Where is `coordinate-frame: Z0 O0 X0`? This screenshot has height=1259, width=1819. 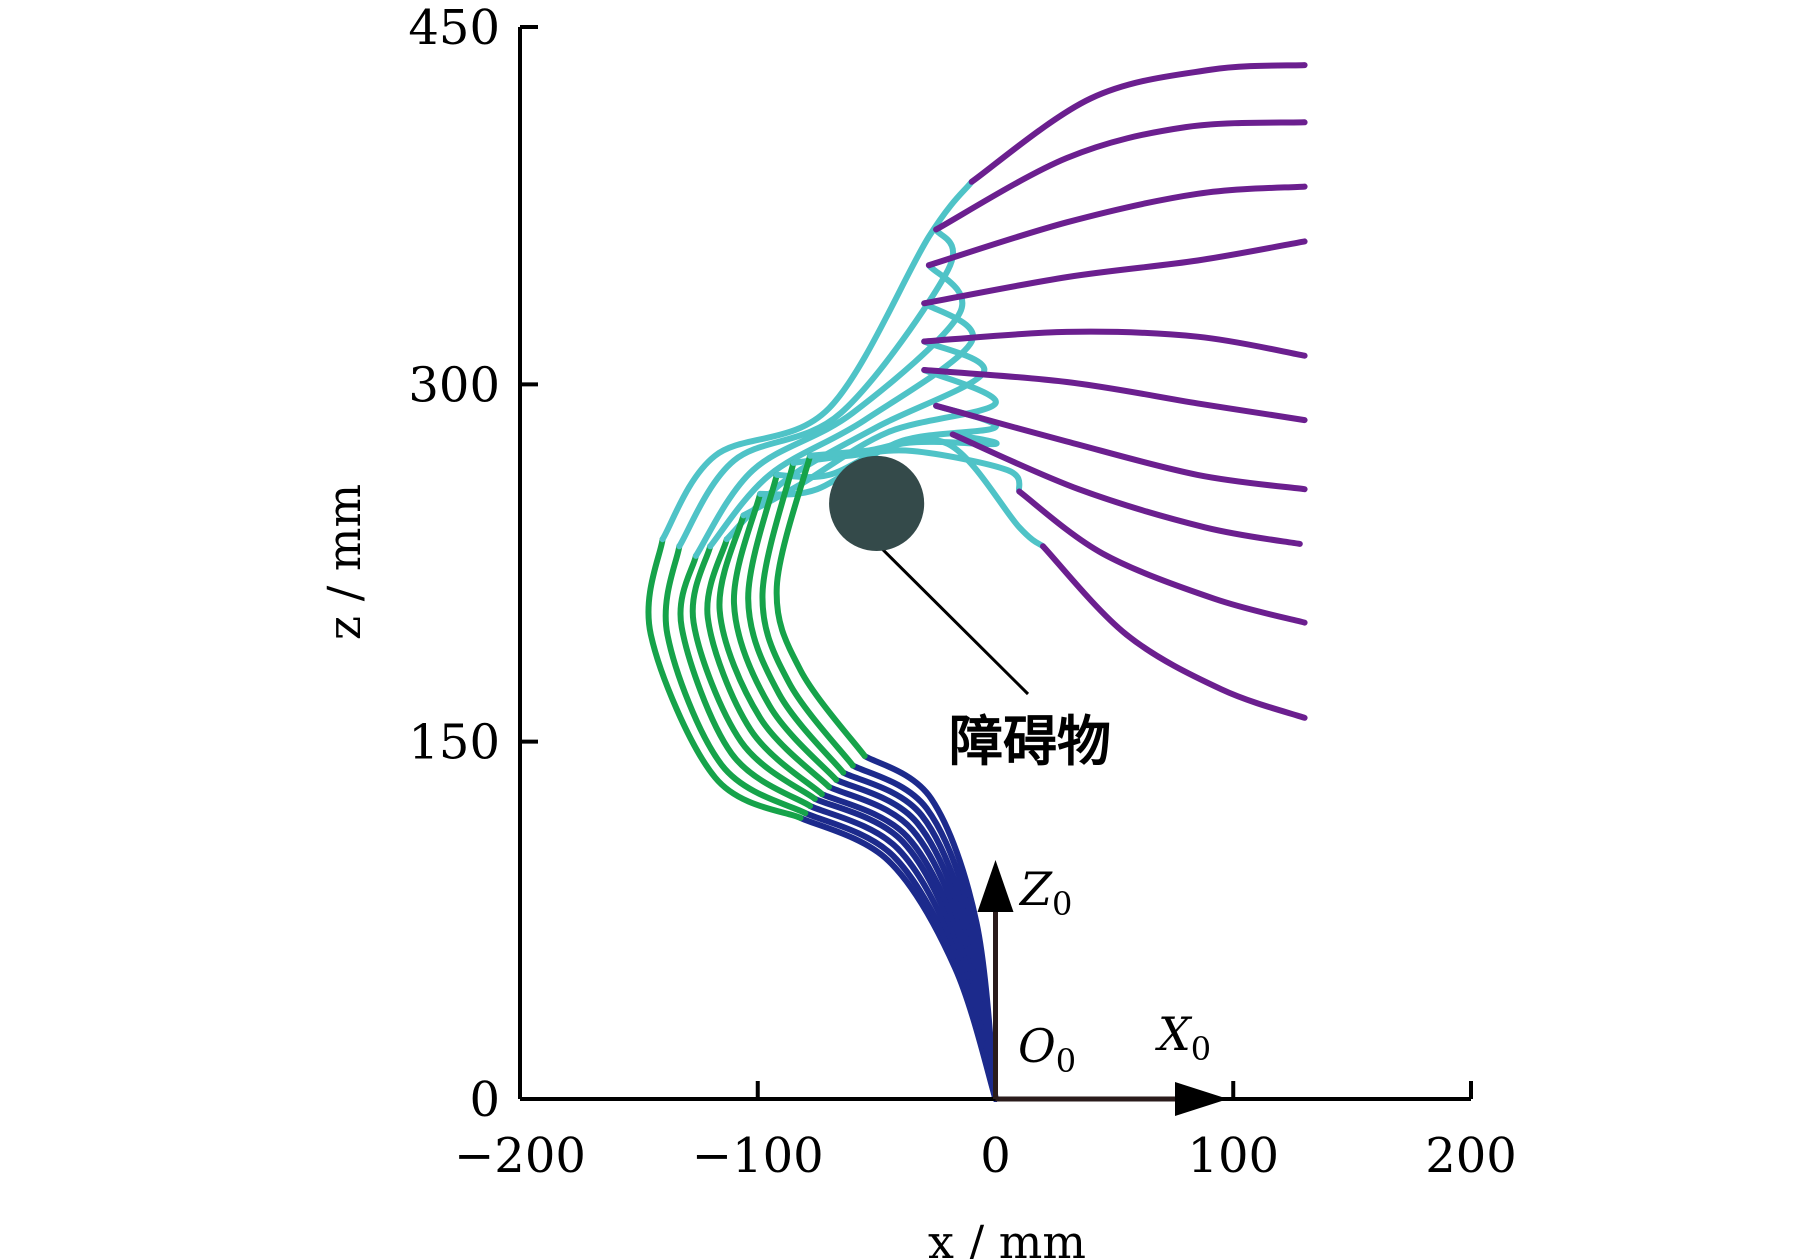
coordinate-frame: Z0 O0 X0 is located at coordinates (1102, 988).